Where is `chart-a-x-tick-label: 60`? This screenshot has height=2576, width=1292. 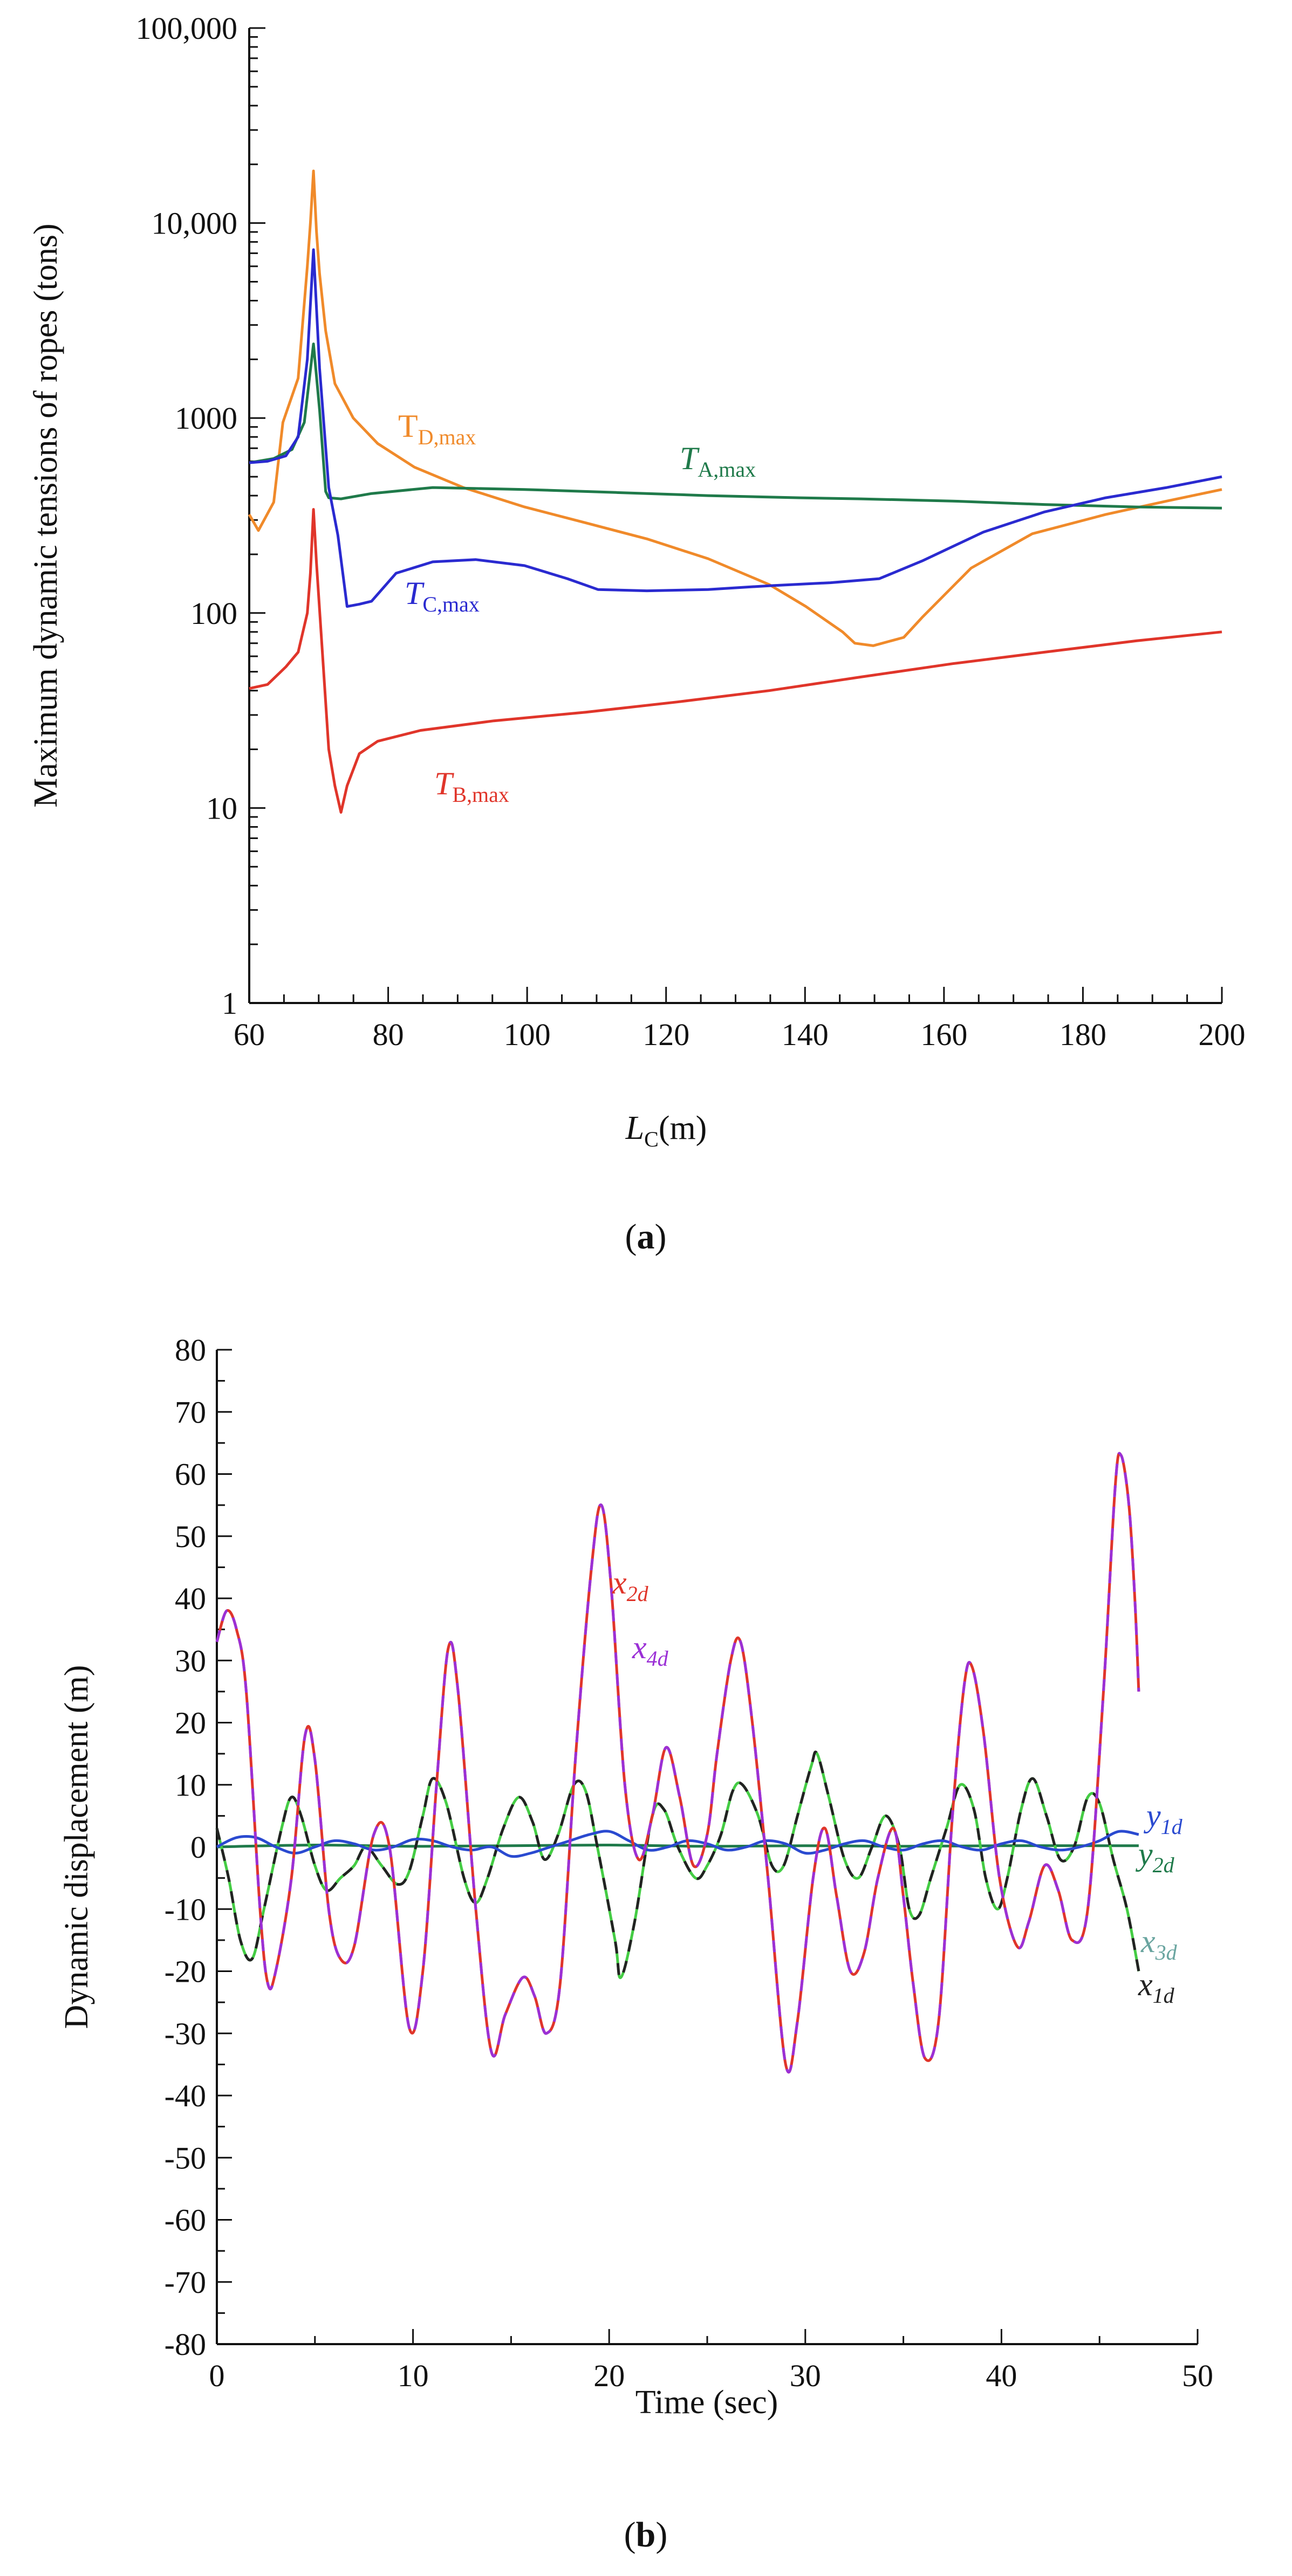
chart-a-x-tick-label: 60 is located at coordinates (249, 1034).